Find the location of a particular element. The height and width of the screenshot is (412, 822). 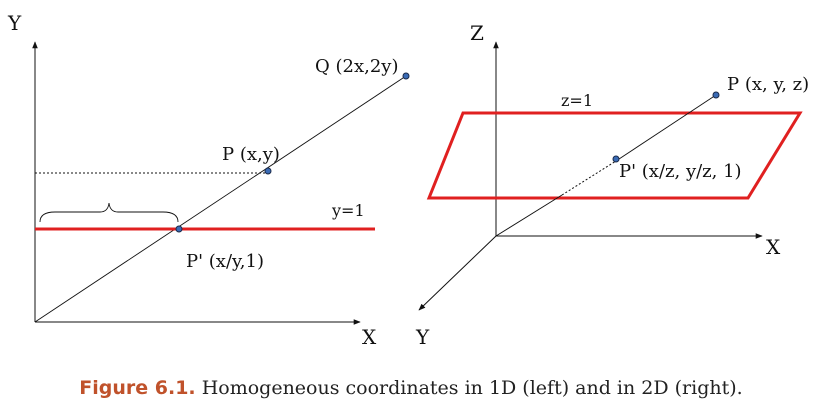

right-plane-label: z=1 is located at coordinates (577, 100).